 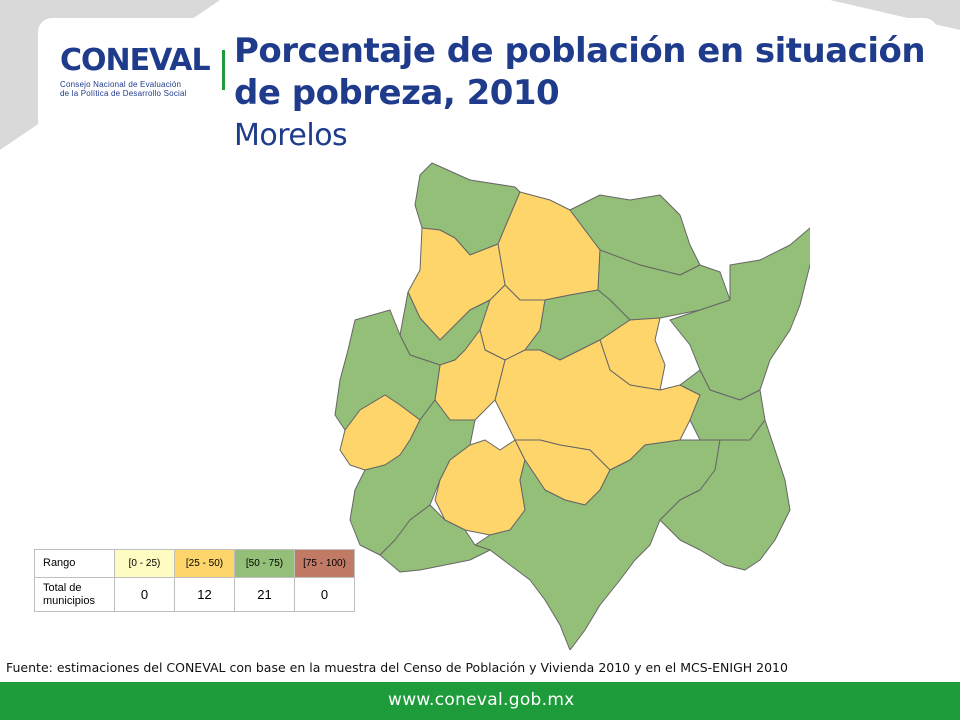 I want to click on legend-range-label: Rango, so click(x=74, y=563).